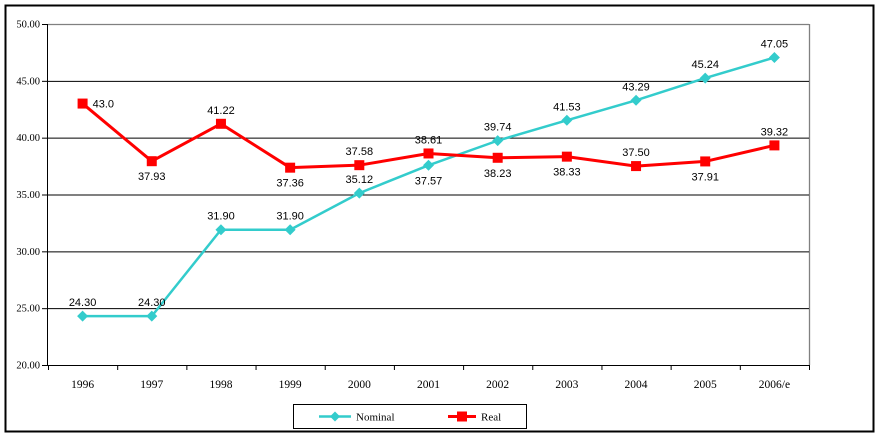 The image size is (880, 439). What do you see at coordinates (566, 156) in the screenshot?
I see `marker-real-2003` at bounding box center [566, 156].